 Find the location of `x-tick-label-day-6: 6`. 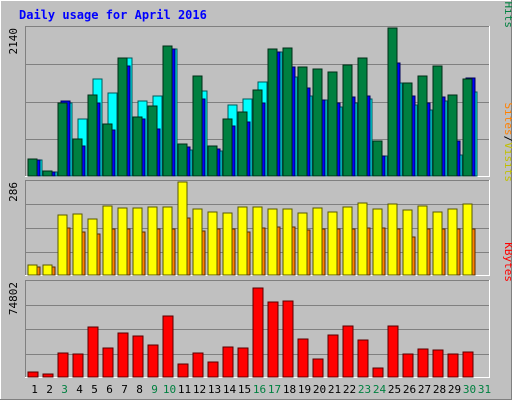

x-tick-label-day-6: 6 is located at coordinates (109, 389).